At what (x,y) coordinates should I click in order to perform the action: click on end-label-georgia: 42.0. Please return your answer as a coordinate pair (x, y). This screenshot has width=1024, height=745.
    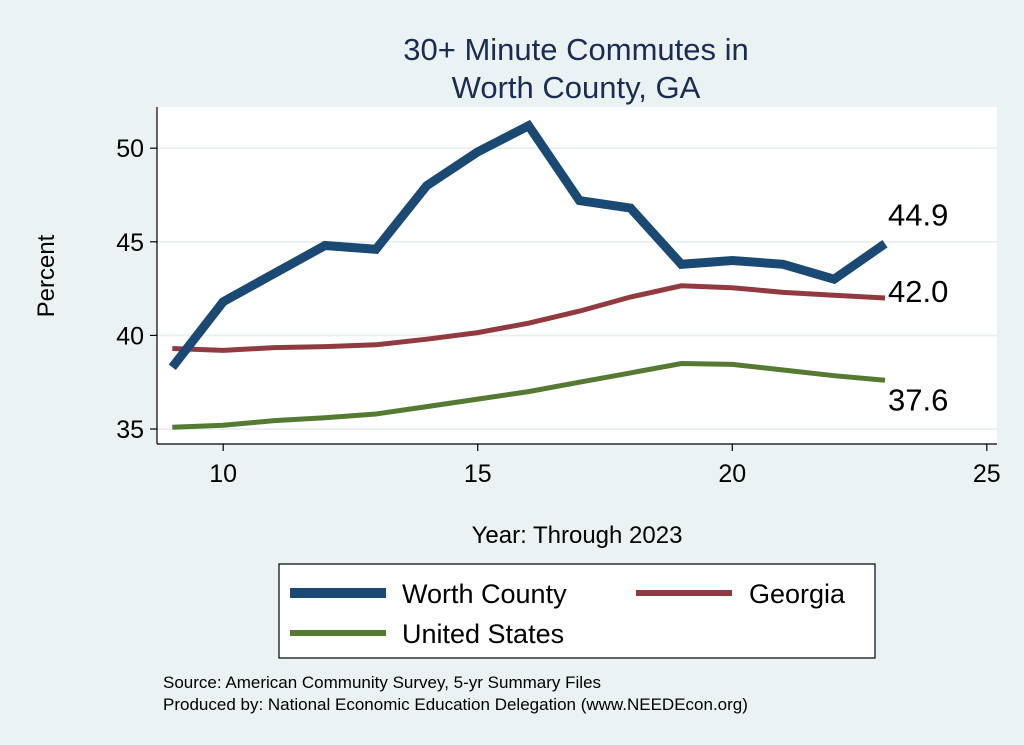
    Looking at the image, I should click on (918, 291).